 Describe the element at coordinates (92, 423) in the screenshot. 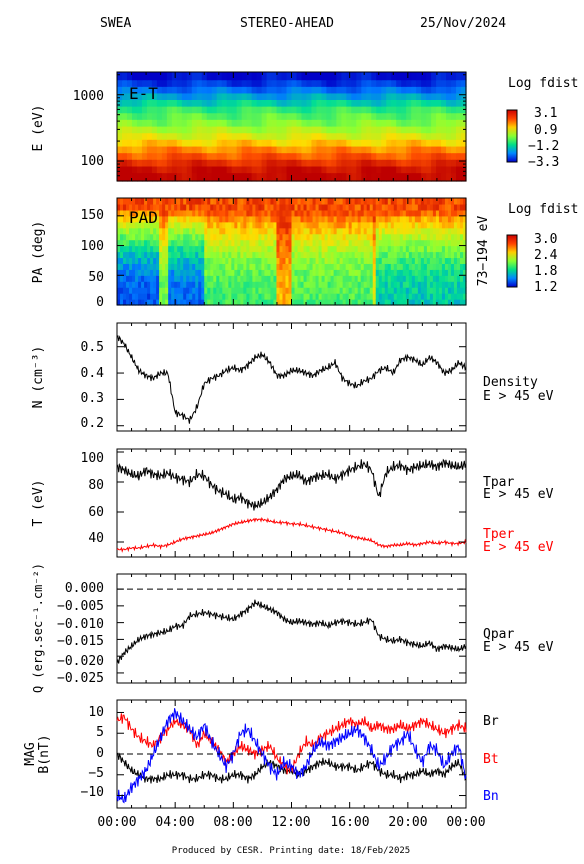

I see `density-ytick-0: 0.2` at that location.